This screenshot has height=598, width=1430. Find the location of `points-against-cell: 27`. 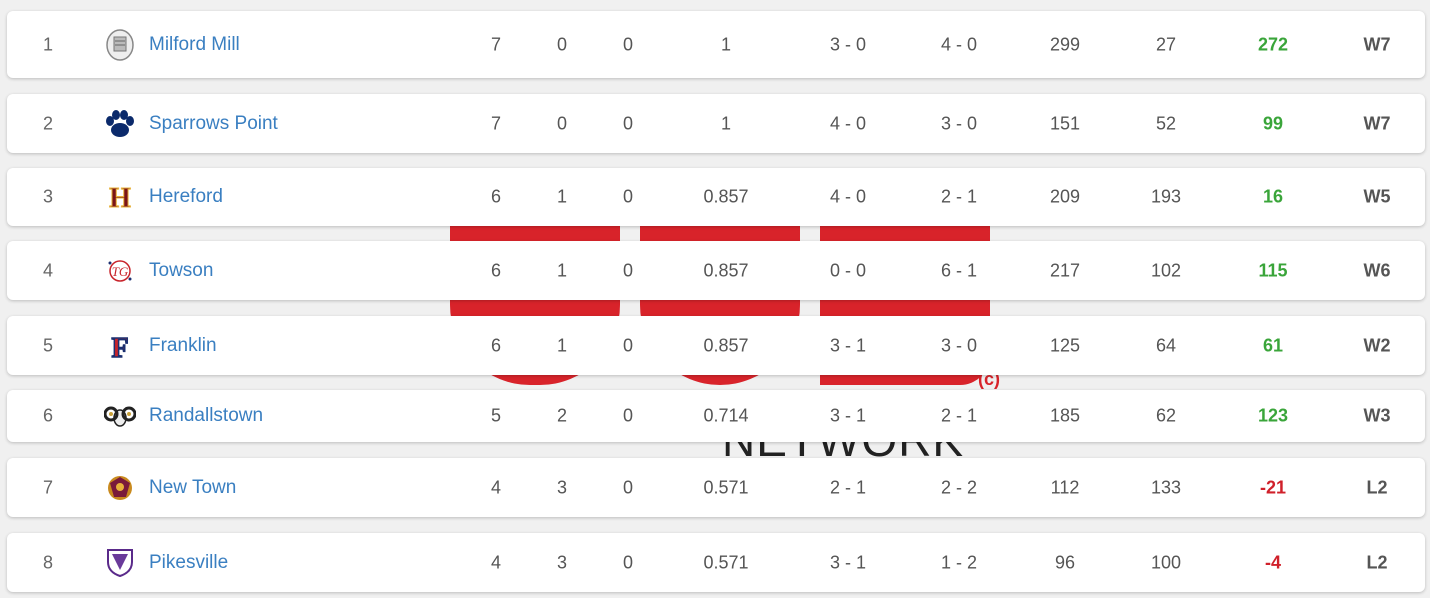

points-against-cell: 27 is located at coordinates (1166, 44).